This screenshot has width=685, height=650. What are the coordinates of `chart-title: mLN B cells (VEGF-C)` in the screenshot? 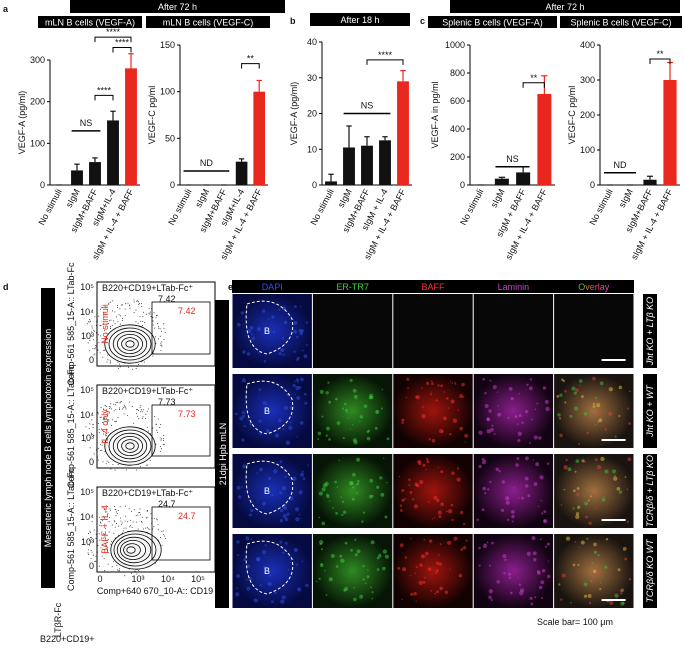 It's located at (208, 23).